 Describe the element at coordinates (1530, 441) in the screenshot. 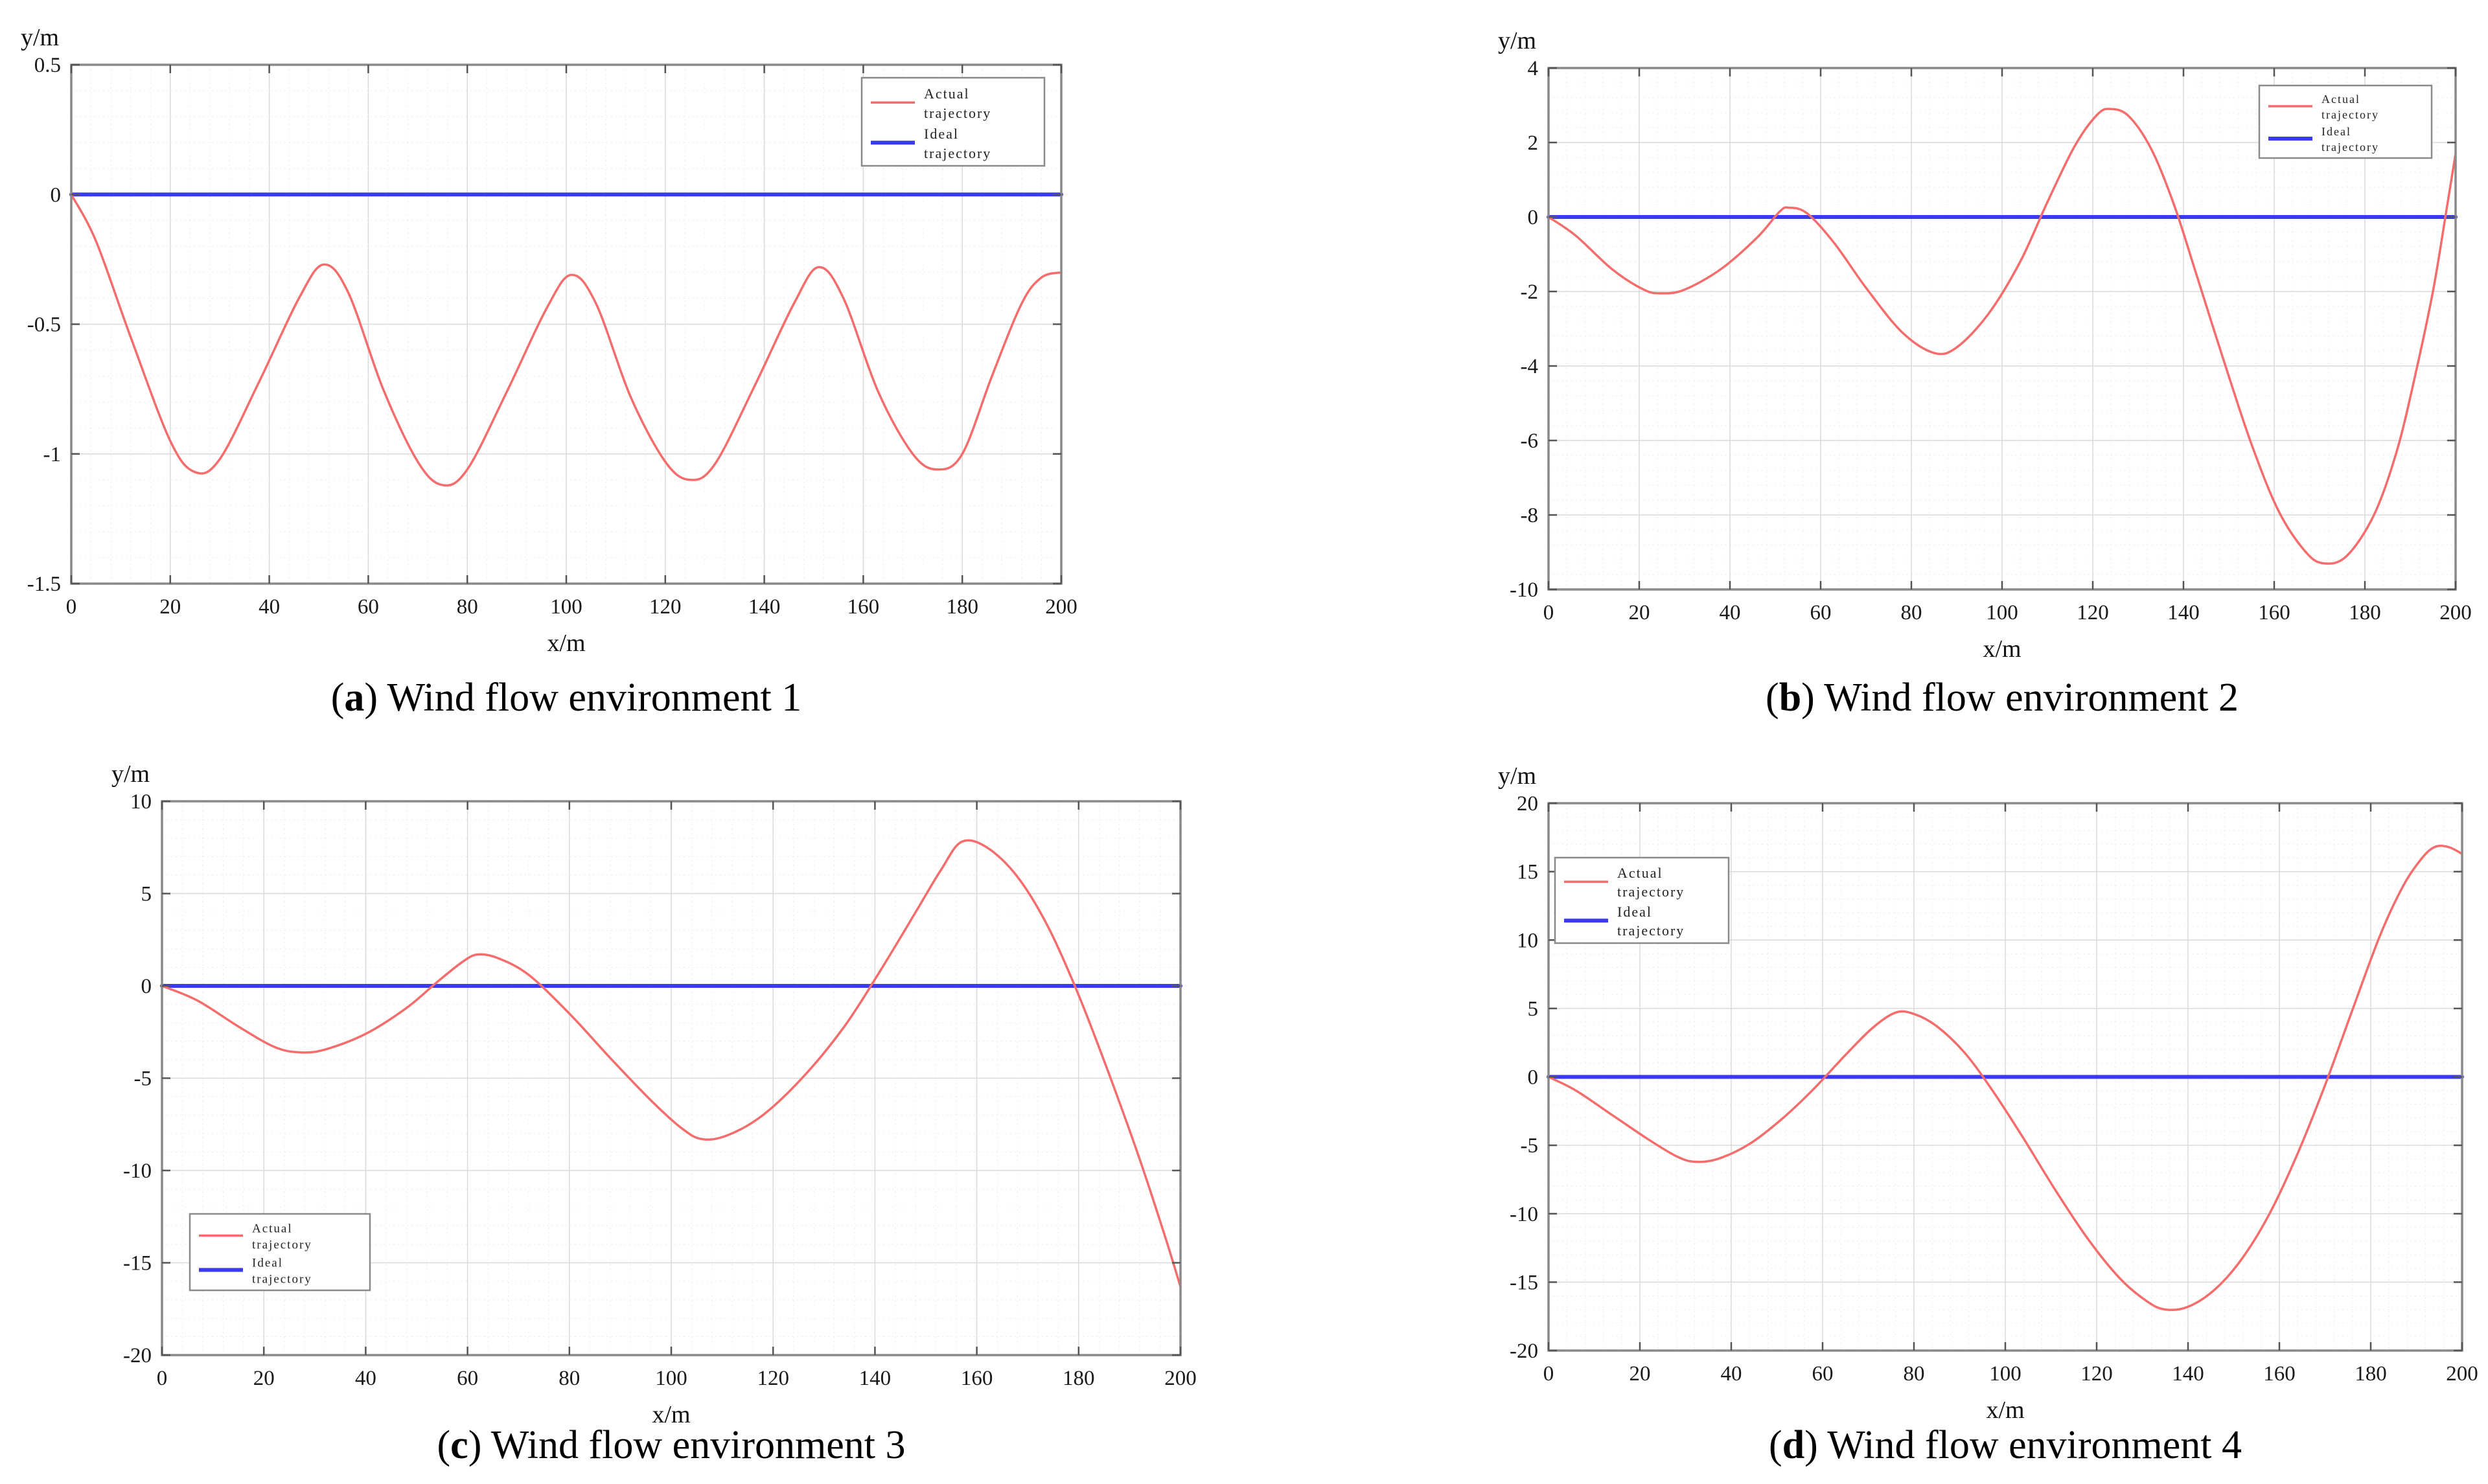

I see `y-tick-label: -6` at that location.